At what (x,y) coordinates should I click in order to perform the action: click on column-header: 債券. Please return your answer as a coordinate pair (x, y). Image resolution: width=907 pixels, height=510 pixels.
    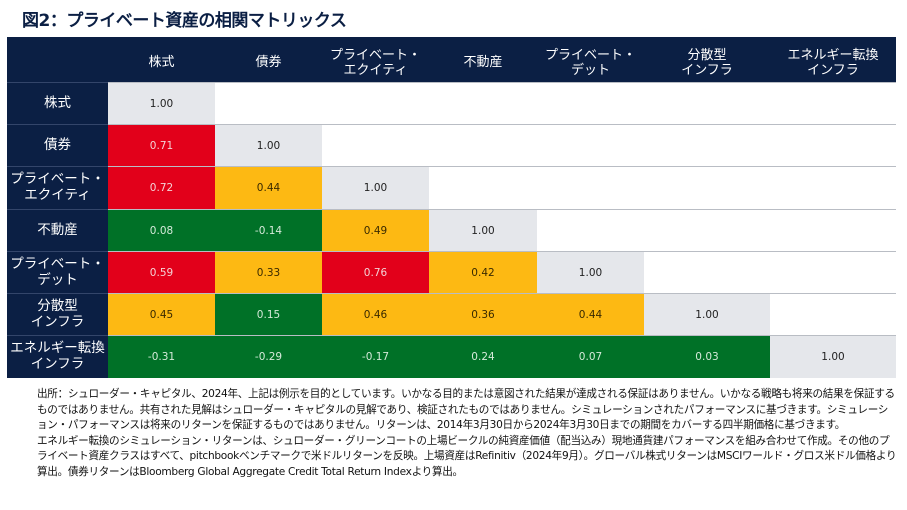
    Looking at the image, I should click on (268, 59).